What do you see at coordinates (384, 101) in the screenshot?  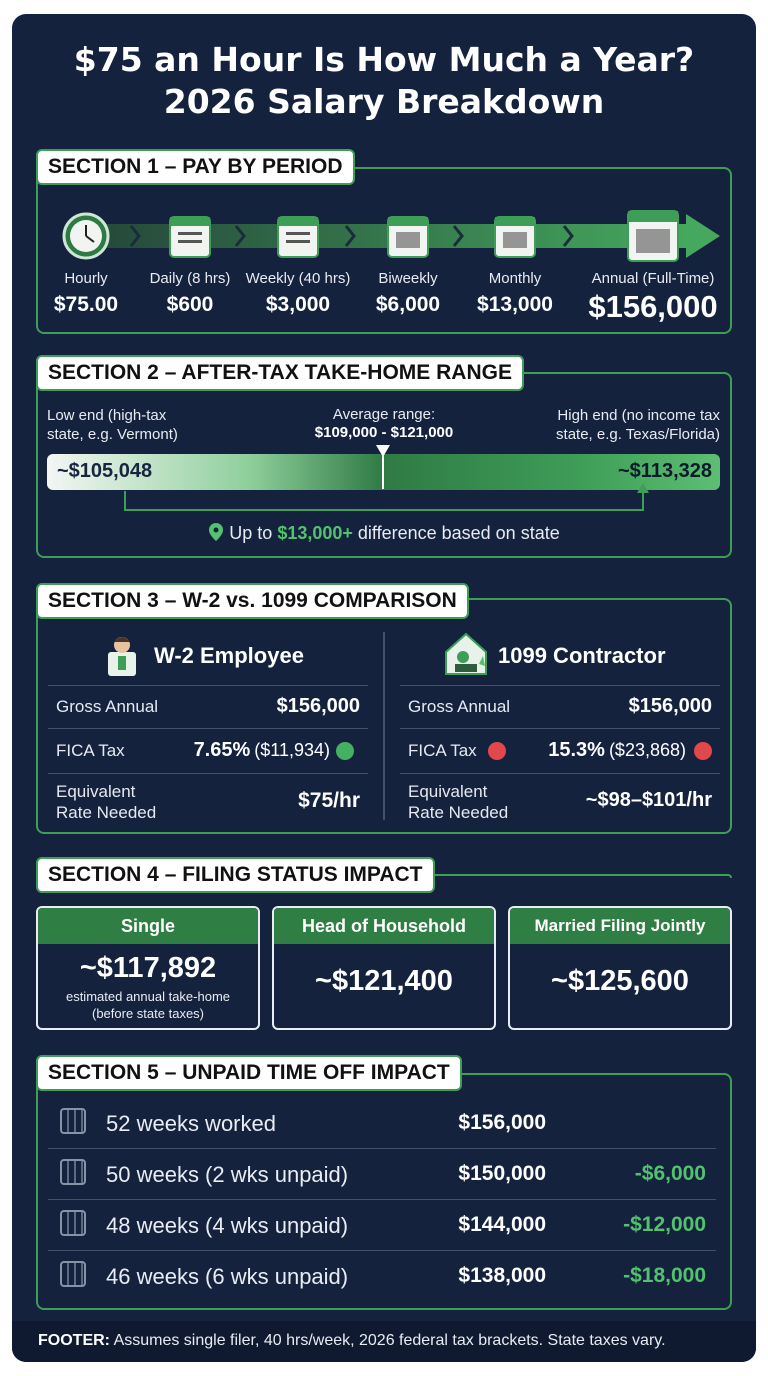 I see `title: 2026 Salary Breakdown` at bounding box center [384, 101].